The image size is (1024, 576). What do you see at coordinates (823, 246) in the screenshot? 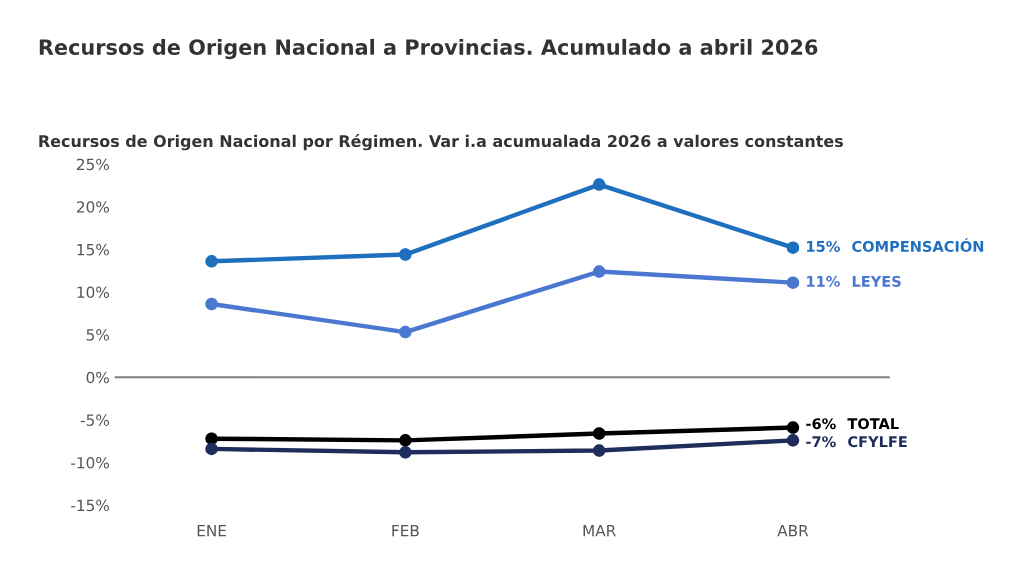
I see `data-label: 15%` at bounding box center [823, 246].